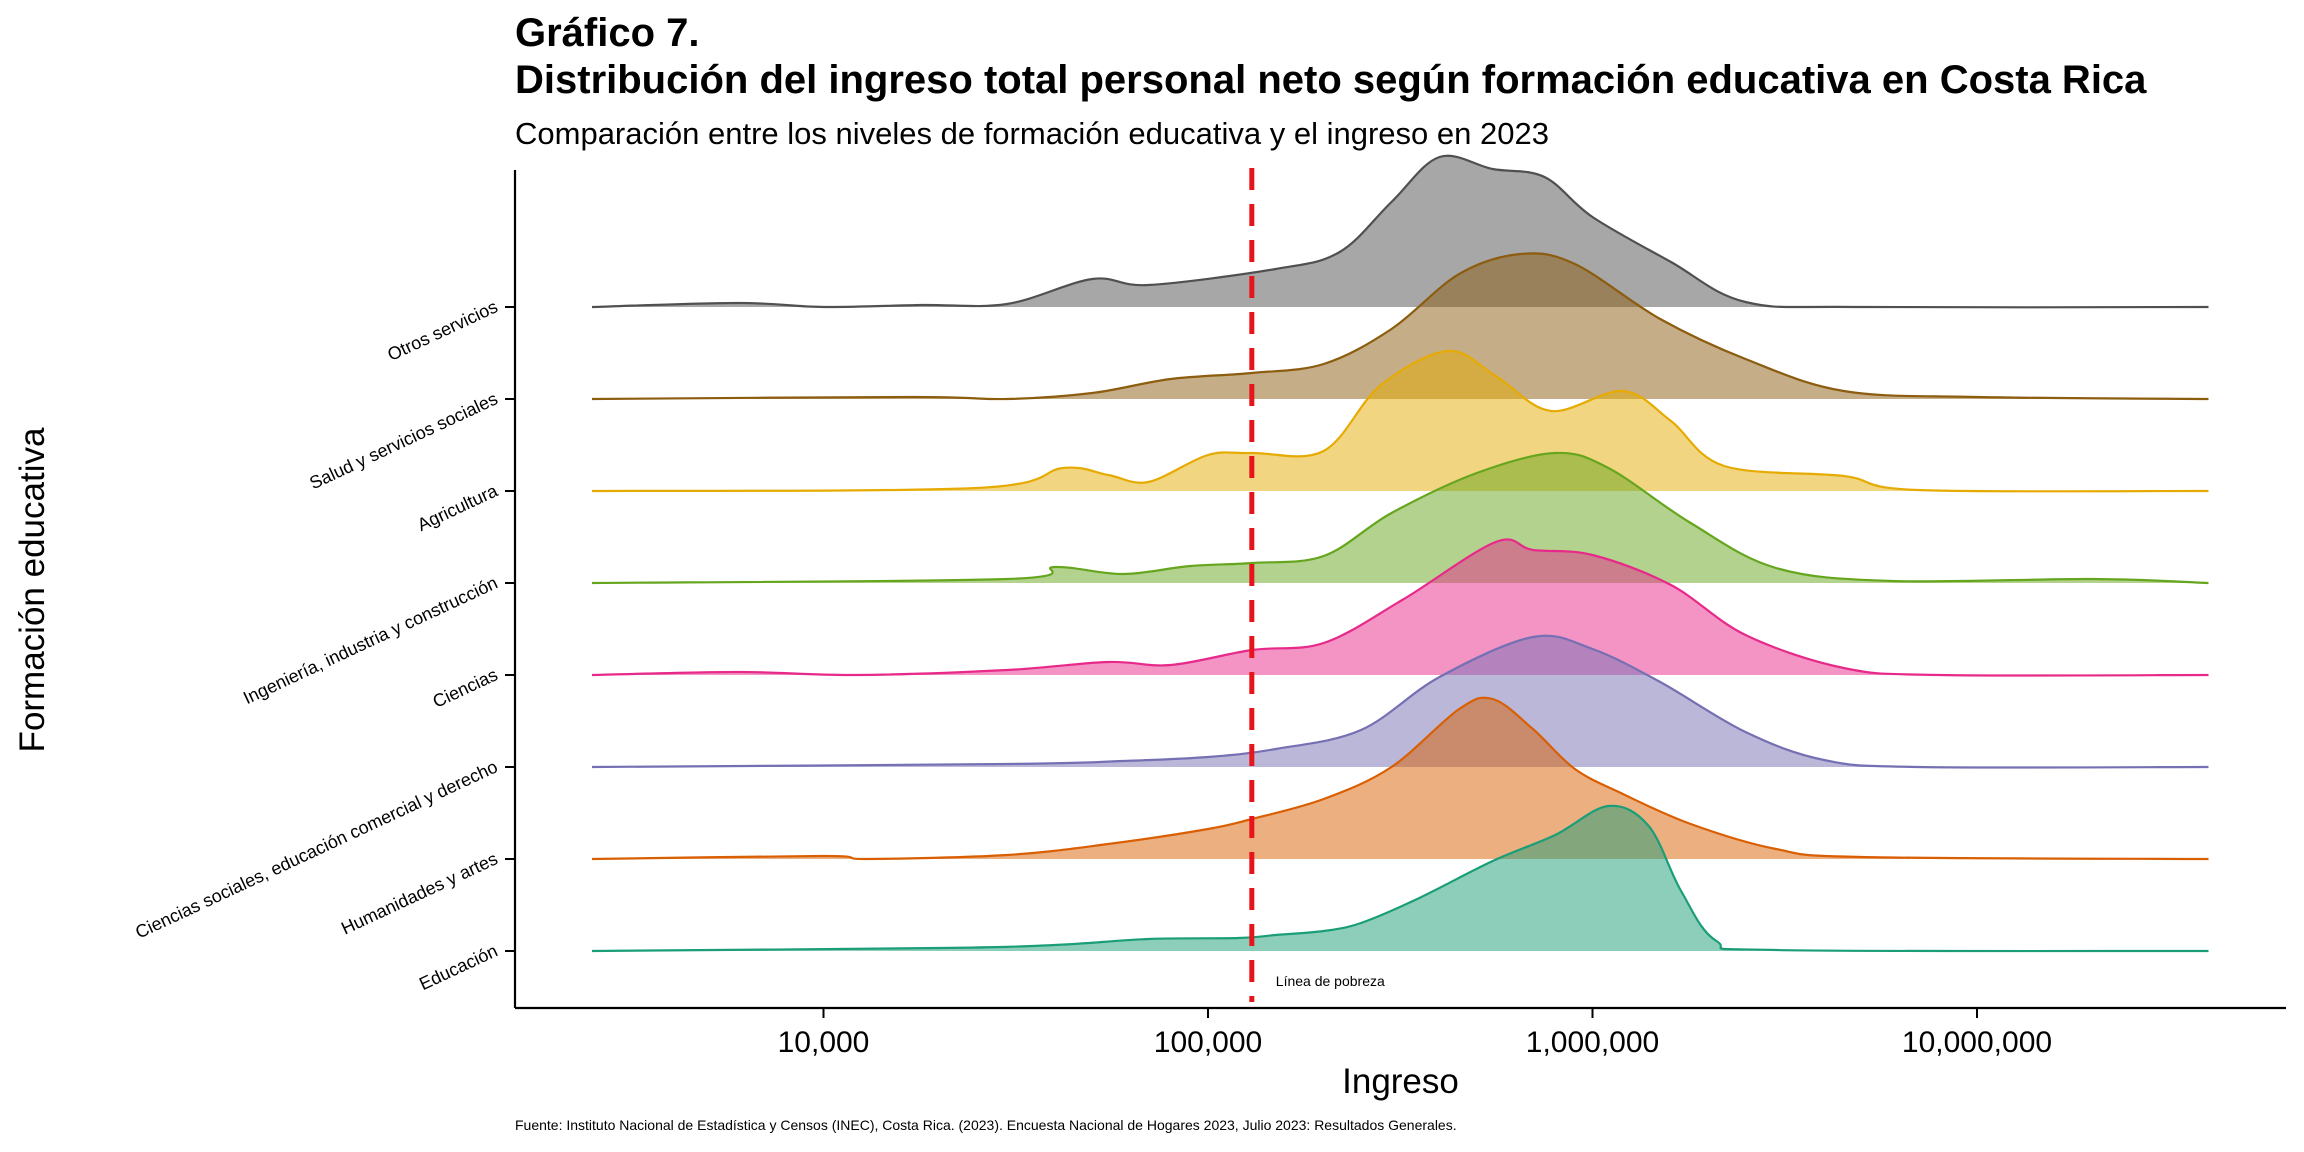 The width and height of the screenshot is (2304, 1152). What do you see at coordinates (465, 687) in the screenshot?
I see `y-tick-label: Ciencias` at bounding box center [465, 687].